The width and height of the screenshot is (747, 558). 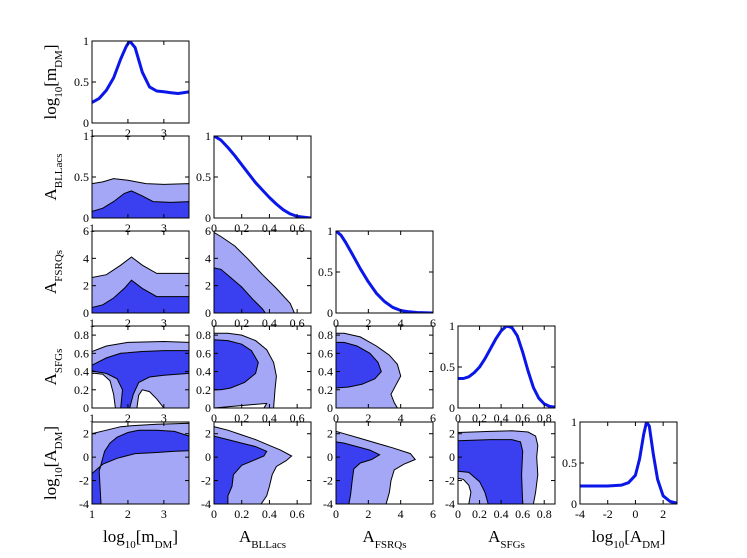 I want to click on panel-mdm-mdm: 00.511 2 3, so click(x=132, y=87).